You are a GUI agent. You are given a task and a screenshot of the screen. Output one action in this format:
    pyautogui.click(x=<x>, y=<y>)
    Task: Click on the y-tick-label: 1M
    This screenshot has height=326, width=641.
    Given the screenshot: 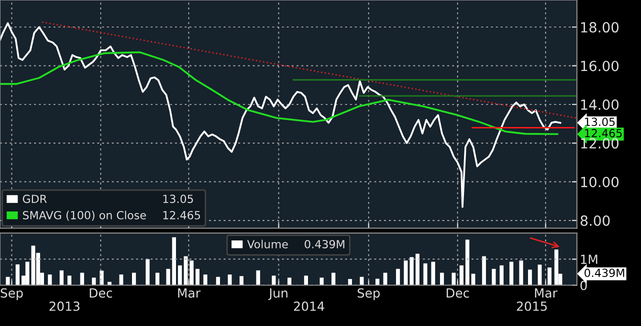 What is the action you would take?
    pyautogui.click(x=589, y=259)
    